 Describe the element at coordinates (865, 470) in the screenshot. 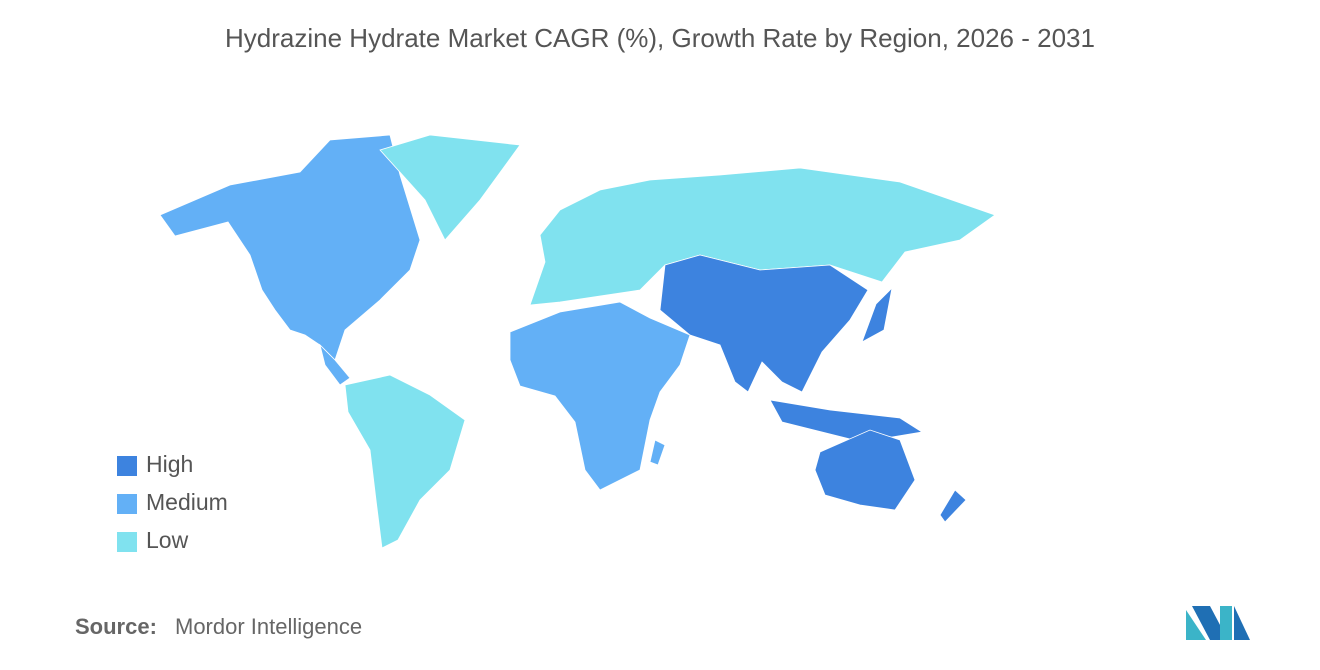

I see `australia` at that location.